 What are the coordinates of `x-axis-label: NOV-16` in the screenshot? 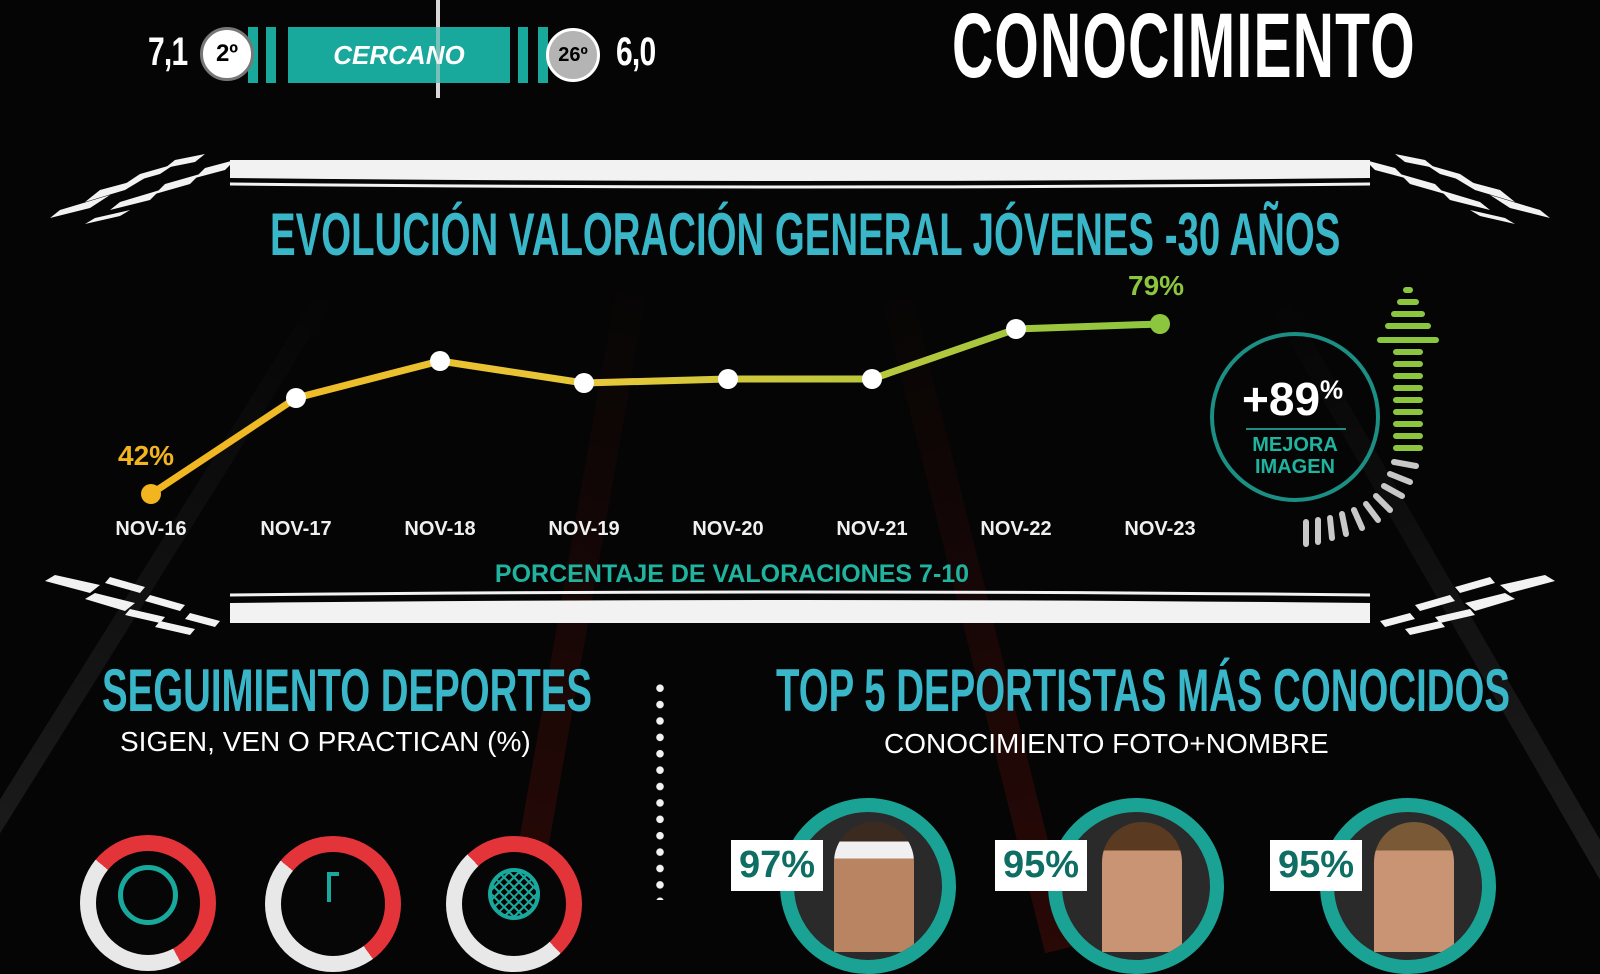 It's located at (151, 529).